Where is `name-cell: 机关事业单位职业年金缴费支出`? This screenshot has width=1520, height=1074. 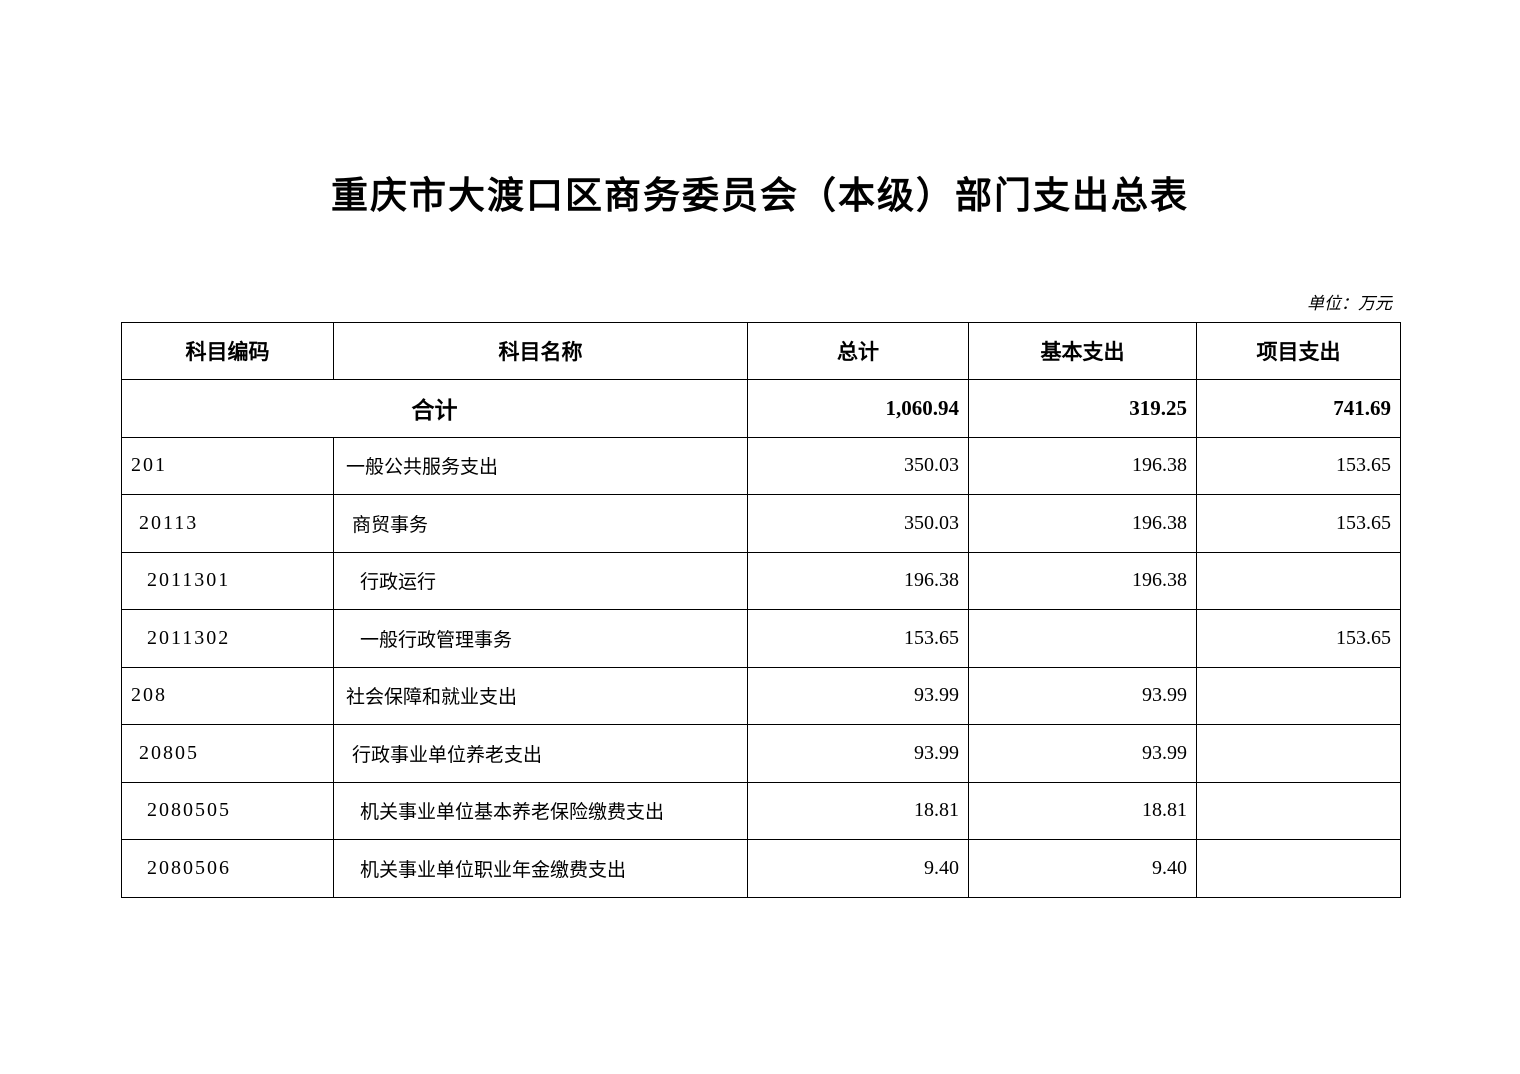
name-cell: 机关事业单位职业年金缴费支出 is located at coordinates (540, 868).